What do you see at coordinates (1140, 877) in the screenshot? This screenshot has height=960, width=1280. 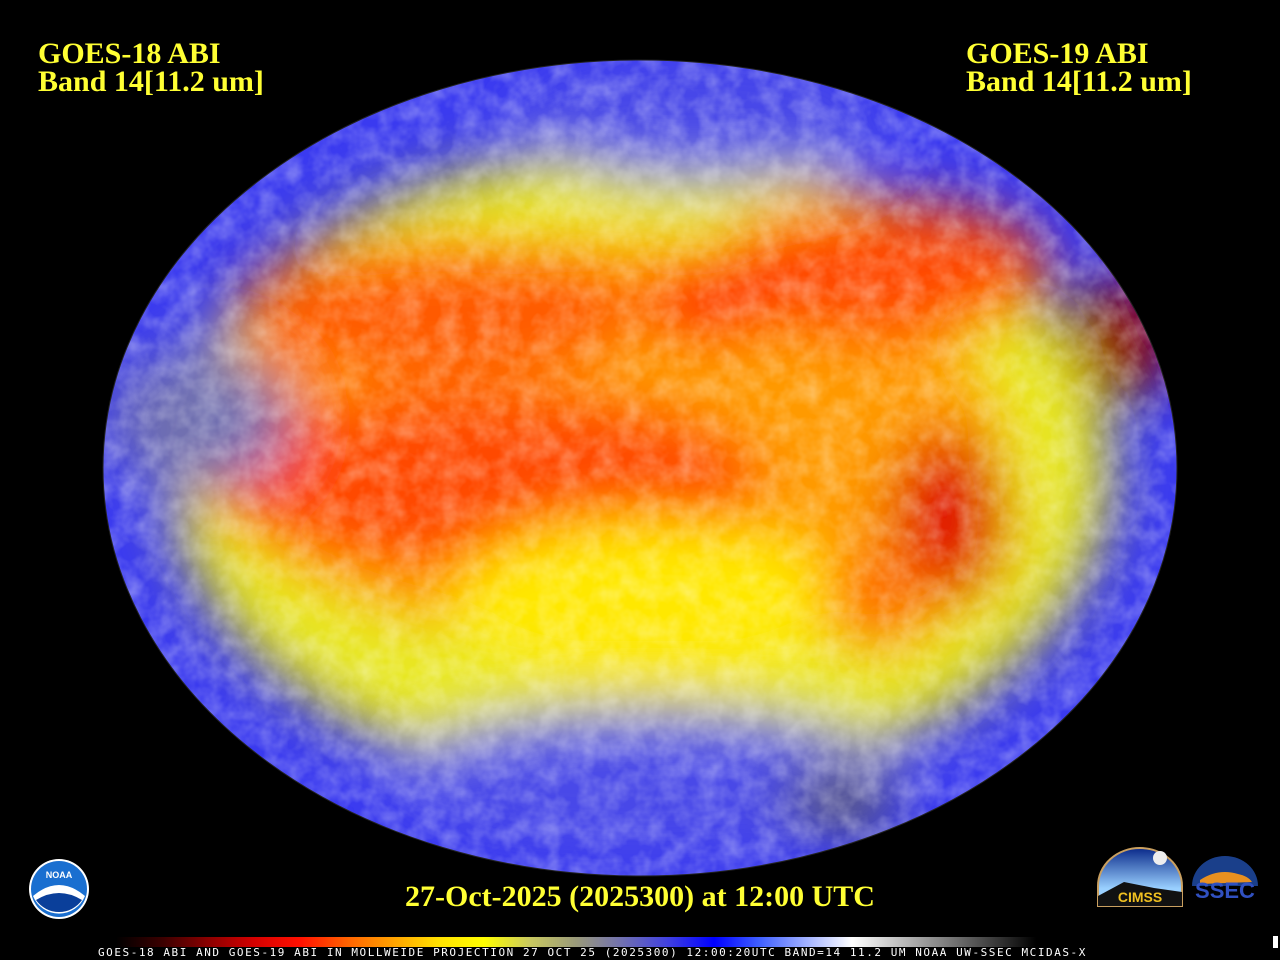 I see `cimss-logo: CIMSS` at bounding box center [1140, 877].